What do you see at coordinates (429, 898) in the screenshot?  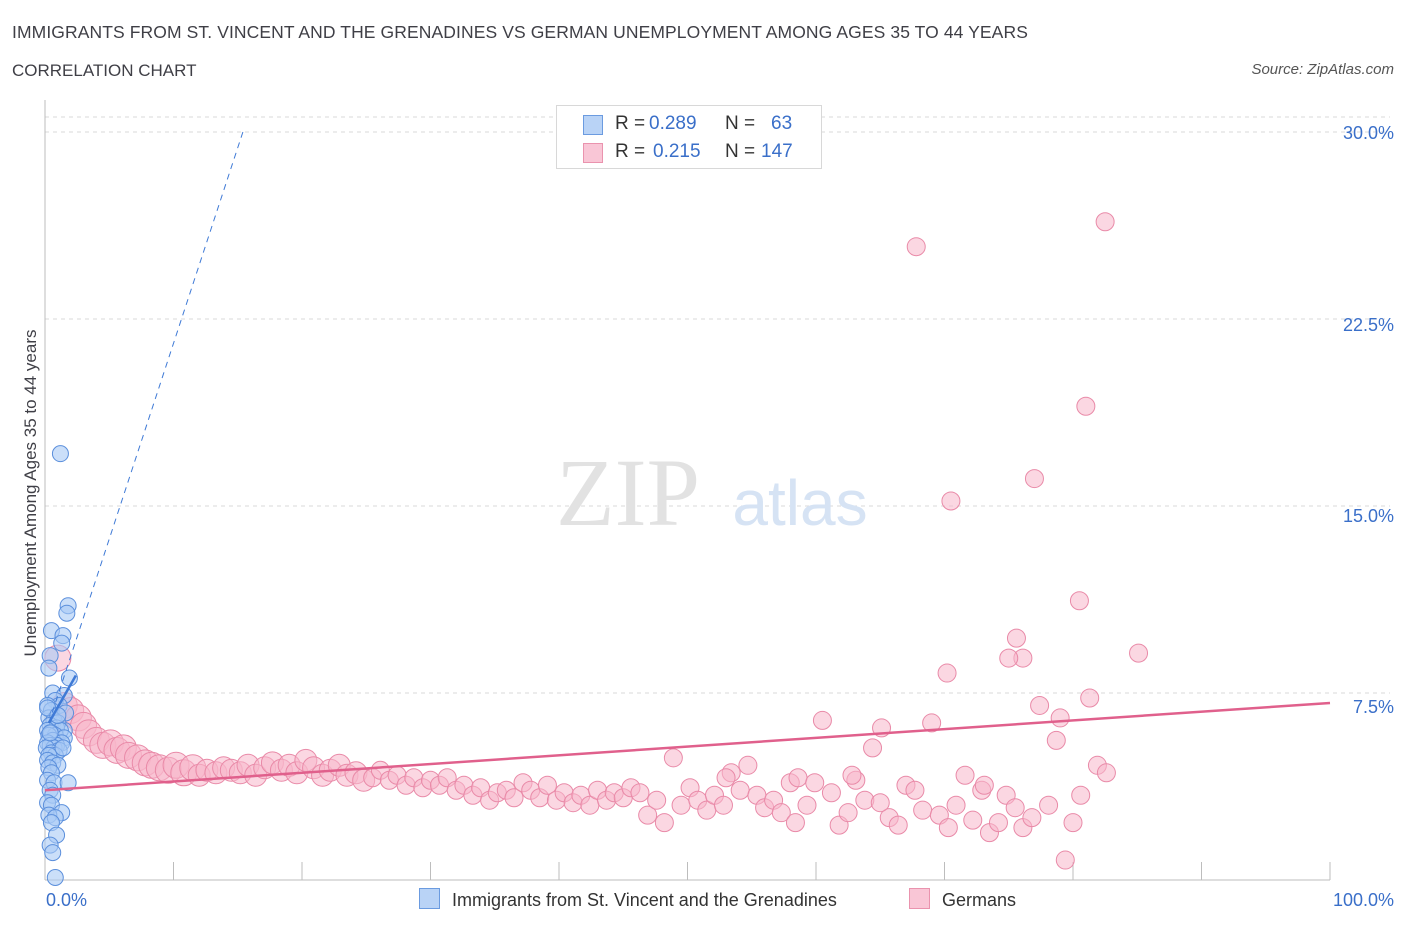 I see `bottom-legend-swatch-blue` at bounding box center [429, 898].